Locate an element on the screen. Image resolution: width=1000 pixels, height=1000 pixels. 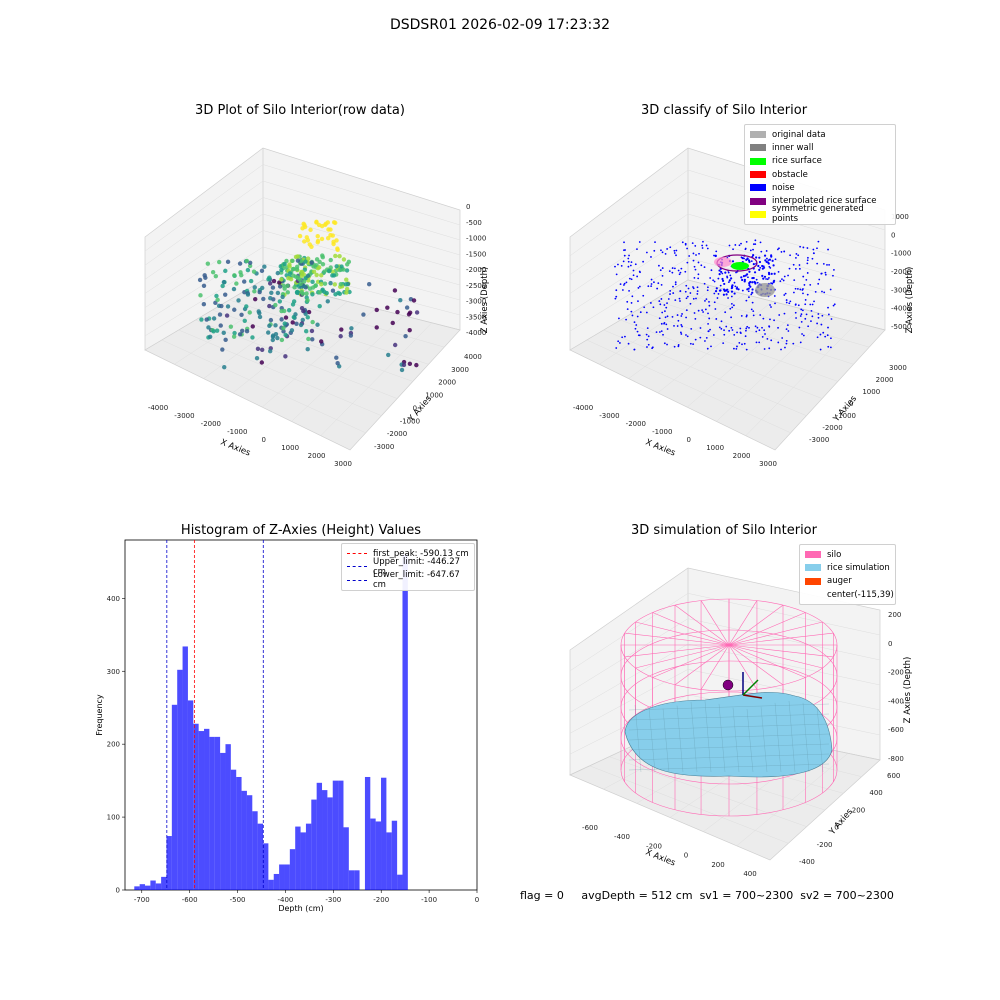
histogram-y-tick: 200 is located at coordinates (113, 745).